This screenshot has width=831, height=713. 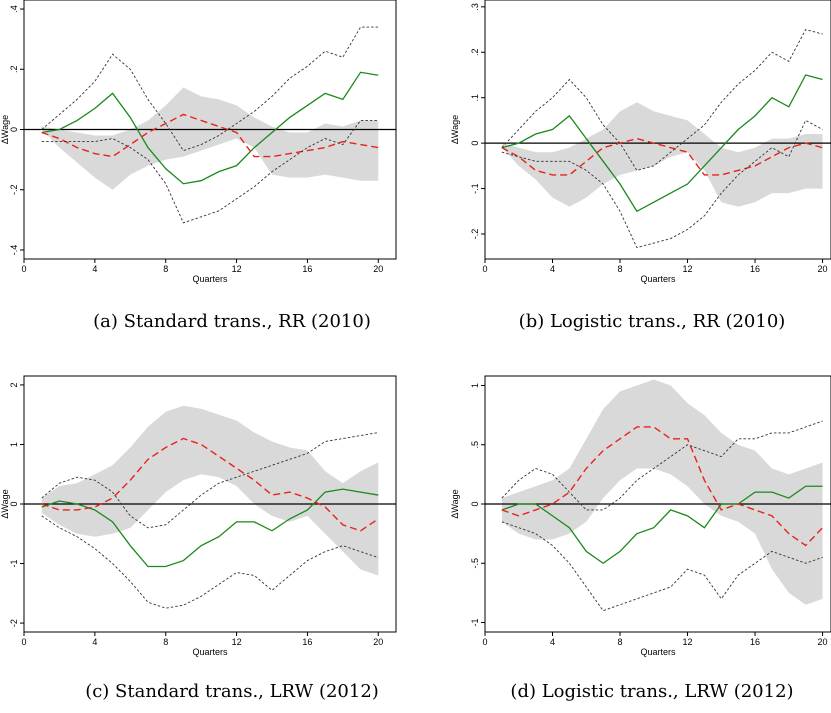 What do you see at coordinates (232, 691) in the screenshot?
I see `panel-caption: (c) Standard trans., LRW (2012)` at bounding box center [232, 691].